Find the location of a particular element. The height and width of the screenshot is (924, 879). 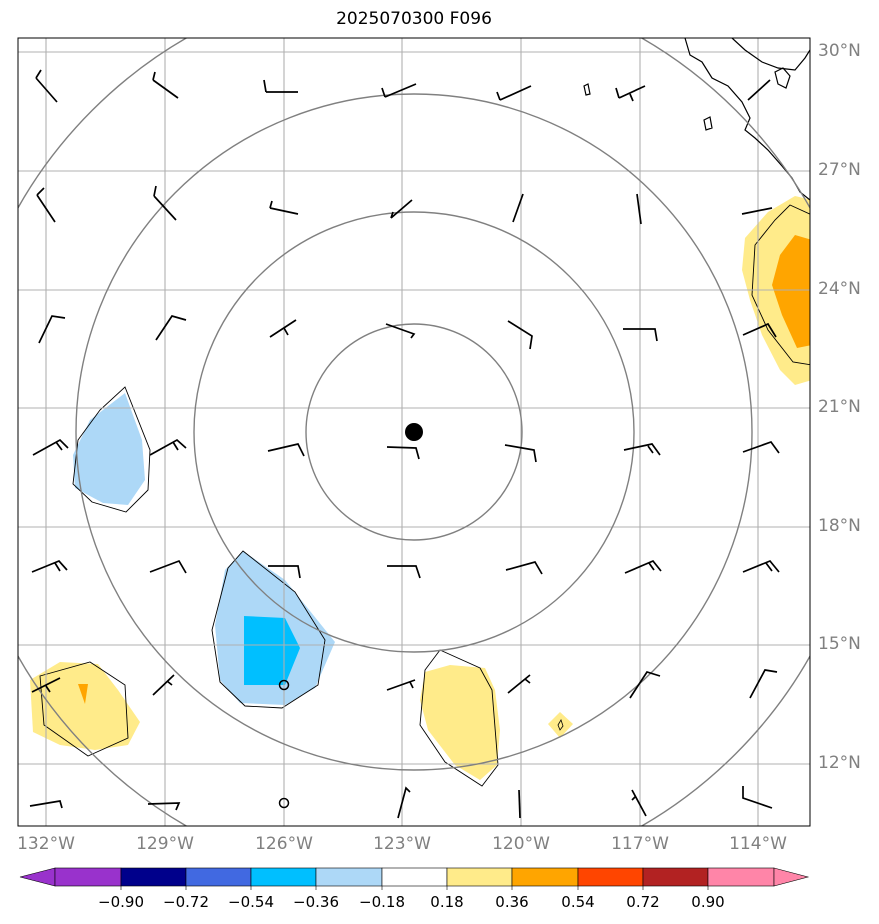

colorbar is located at coordinates (414, 878).